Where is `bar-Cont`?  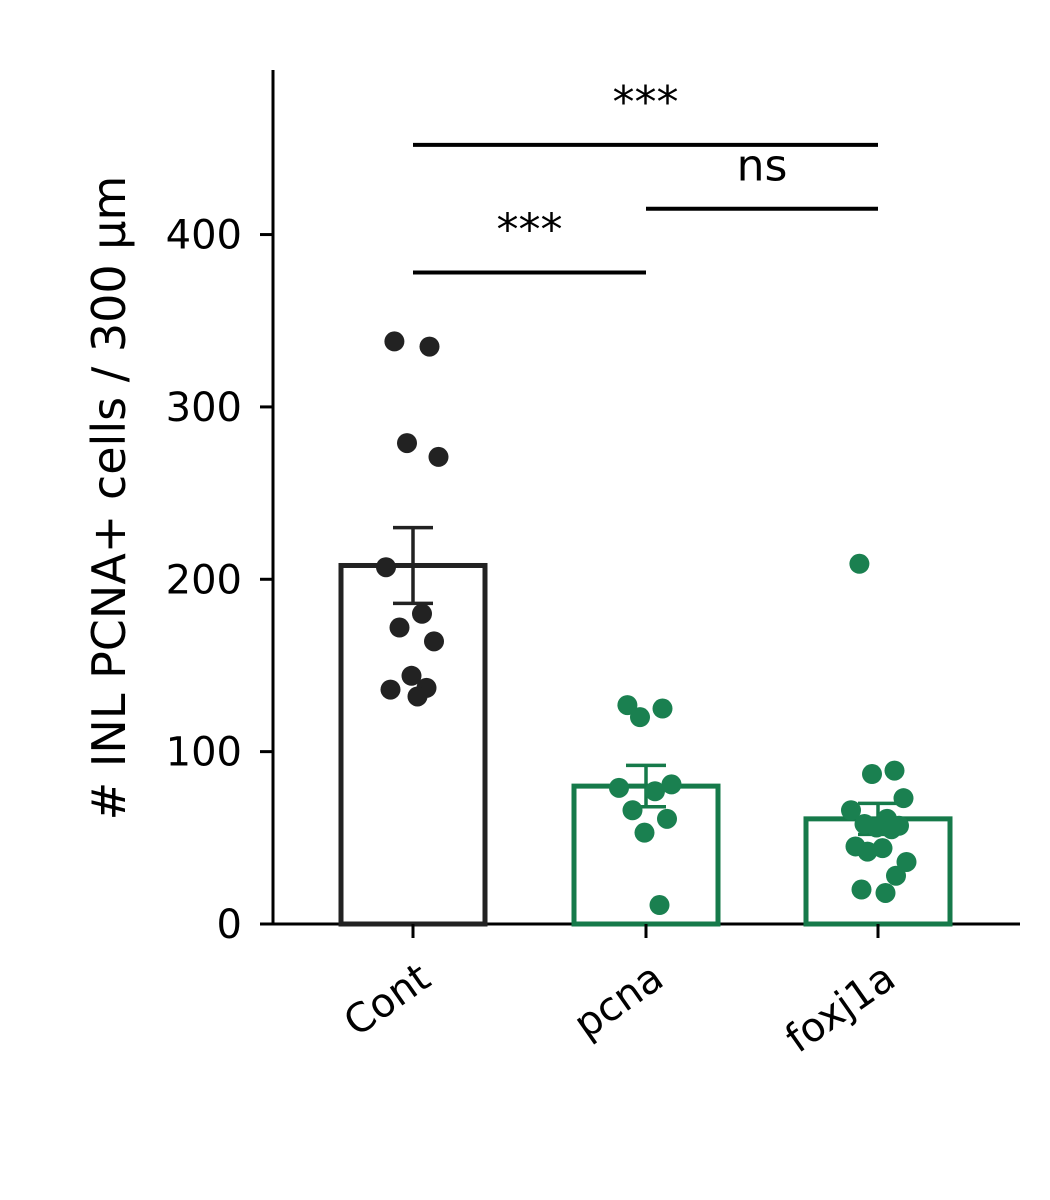 bar-Cont is located at coordinates (413, 744).